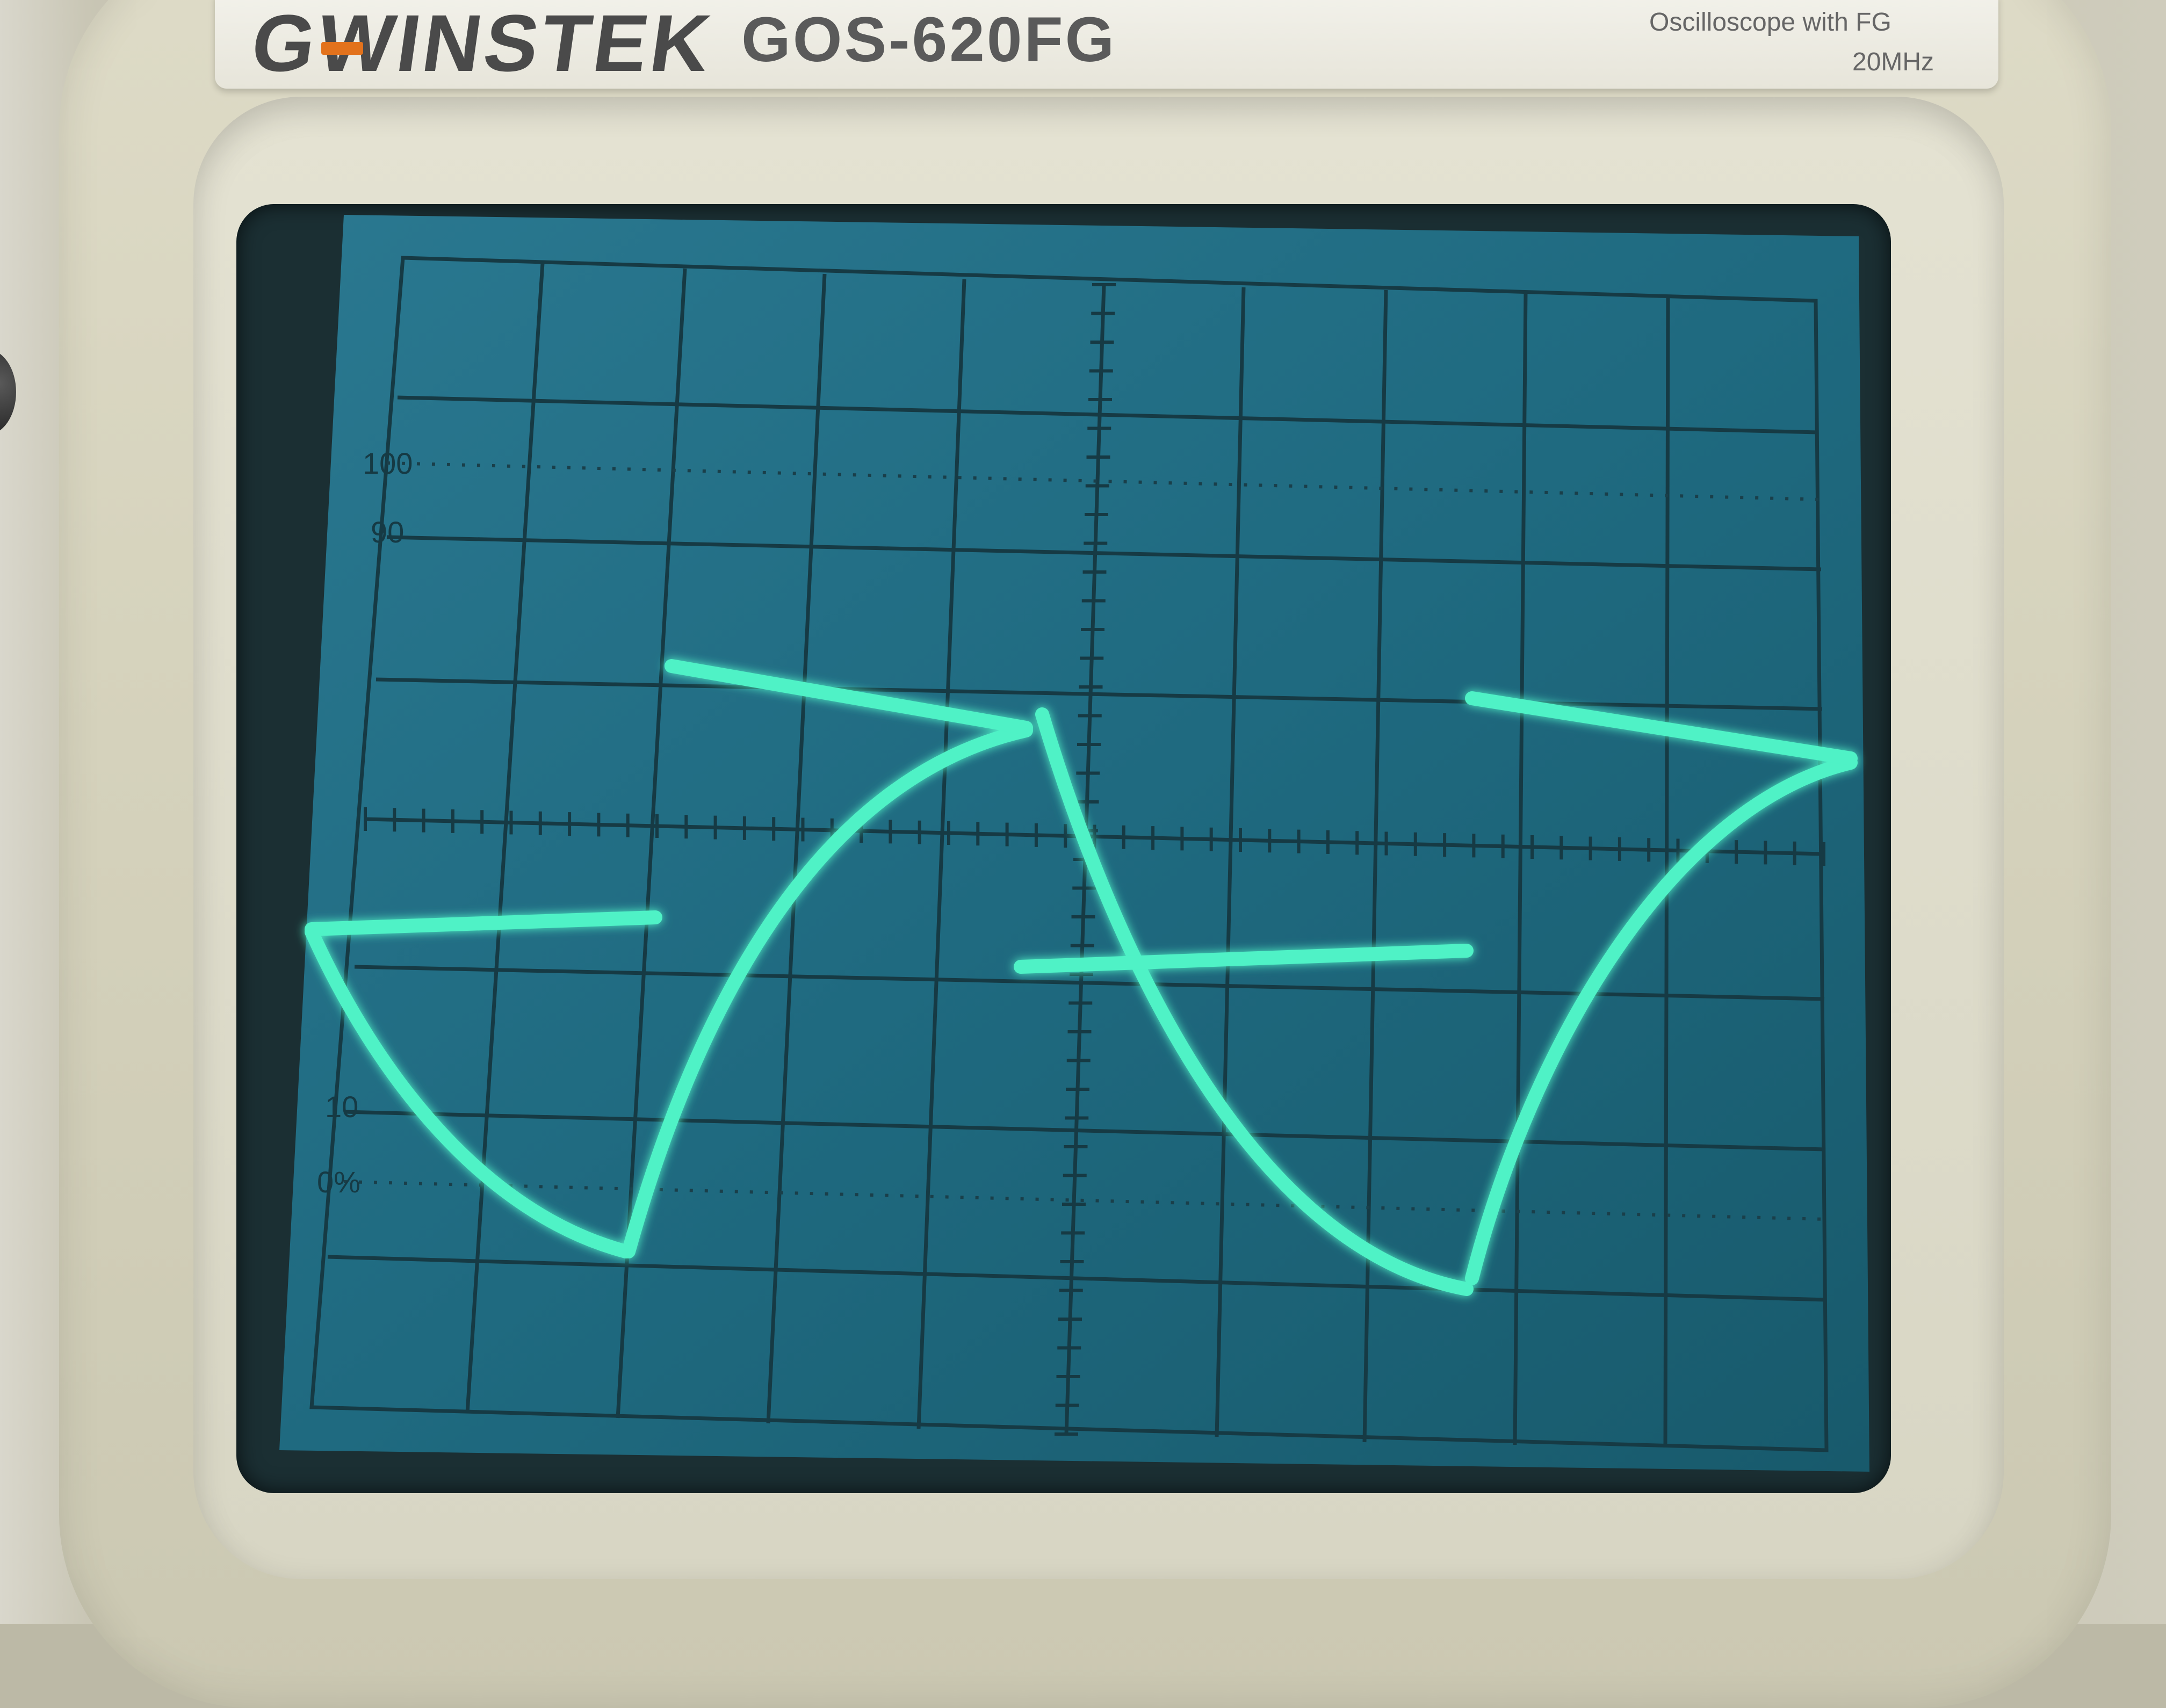 The image size is (2166, 1708). Describe the element at coordinates (342, 48) in the screenshot. I see `brand-accent-bar` at that location.